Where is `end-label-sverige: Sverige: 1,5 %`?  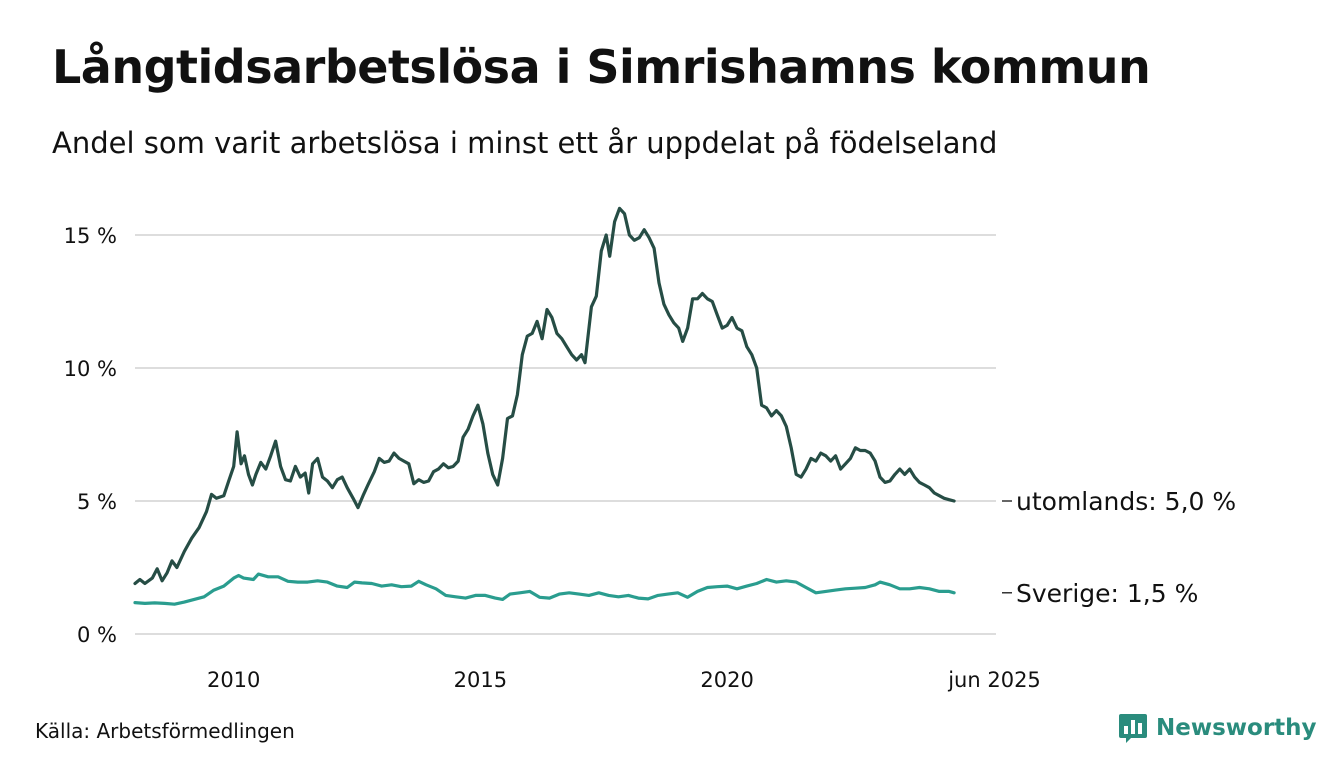 end-label-sverige: Sverige: 1,5 % is located at coordinates (1107, 593).